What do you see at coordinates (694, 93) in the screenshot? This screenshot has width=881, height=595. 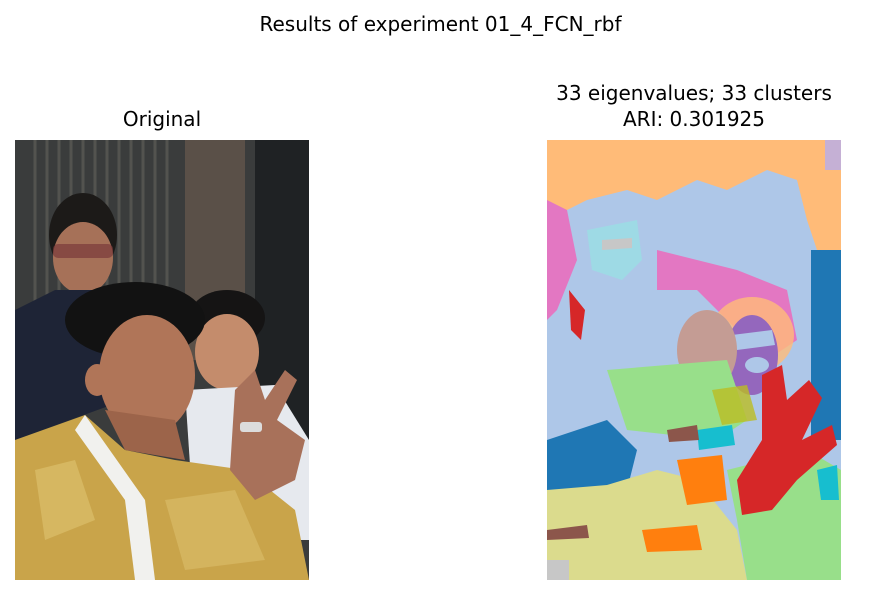 I see `segmentation-title-eigenvalues: 33 eigenvalues; 33 clusters` at bounding box center [694, 93].